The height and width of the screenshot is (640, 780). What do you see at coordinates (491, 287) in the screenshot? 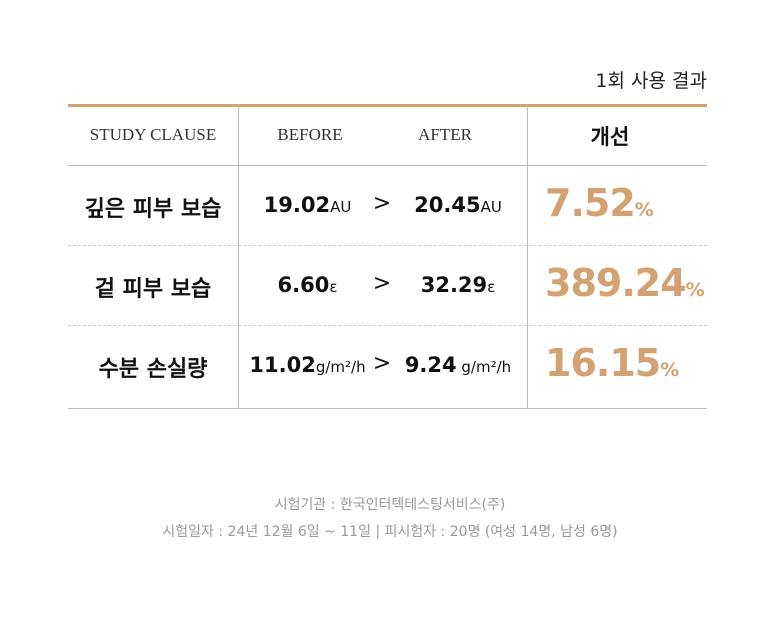
I see `after-unit: ε` at bounding box center [491, 287].